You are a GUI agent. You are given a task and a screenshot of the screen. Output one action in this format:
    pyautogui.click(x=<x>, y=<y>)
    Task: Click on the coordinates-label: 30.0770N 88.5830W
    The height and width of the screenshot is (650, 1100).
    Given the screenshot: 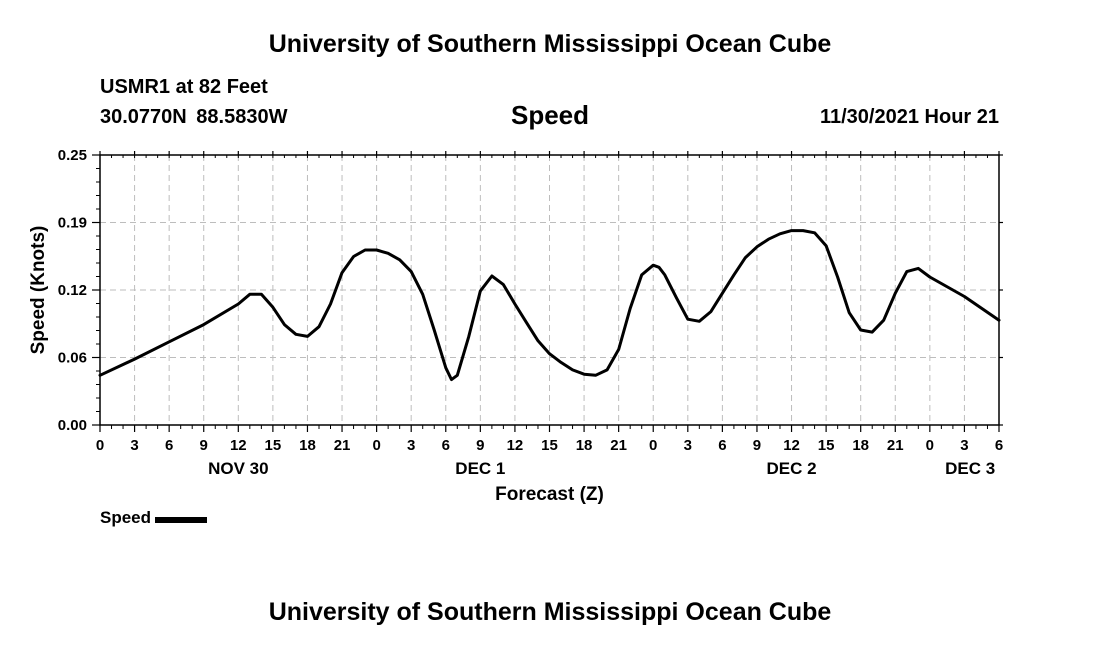 What is the action you would take?
    pyautogui.click(x=194, y=117)
    